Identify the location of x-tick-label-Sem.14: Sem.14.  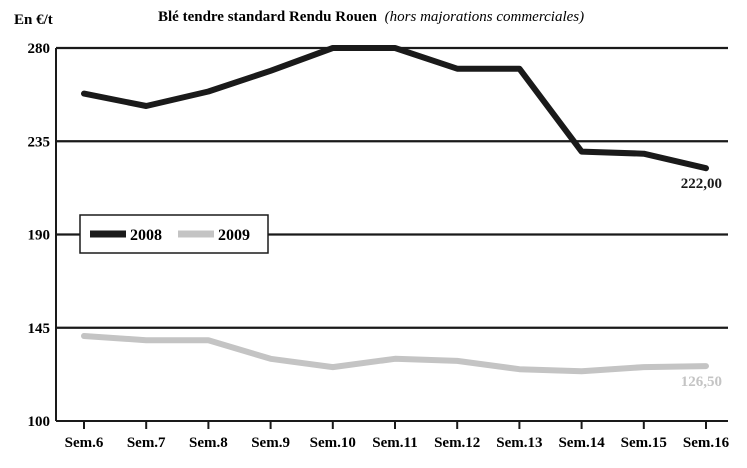
(581, 443).